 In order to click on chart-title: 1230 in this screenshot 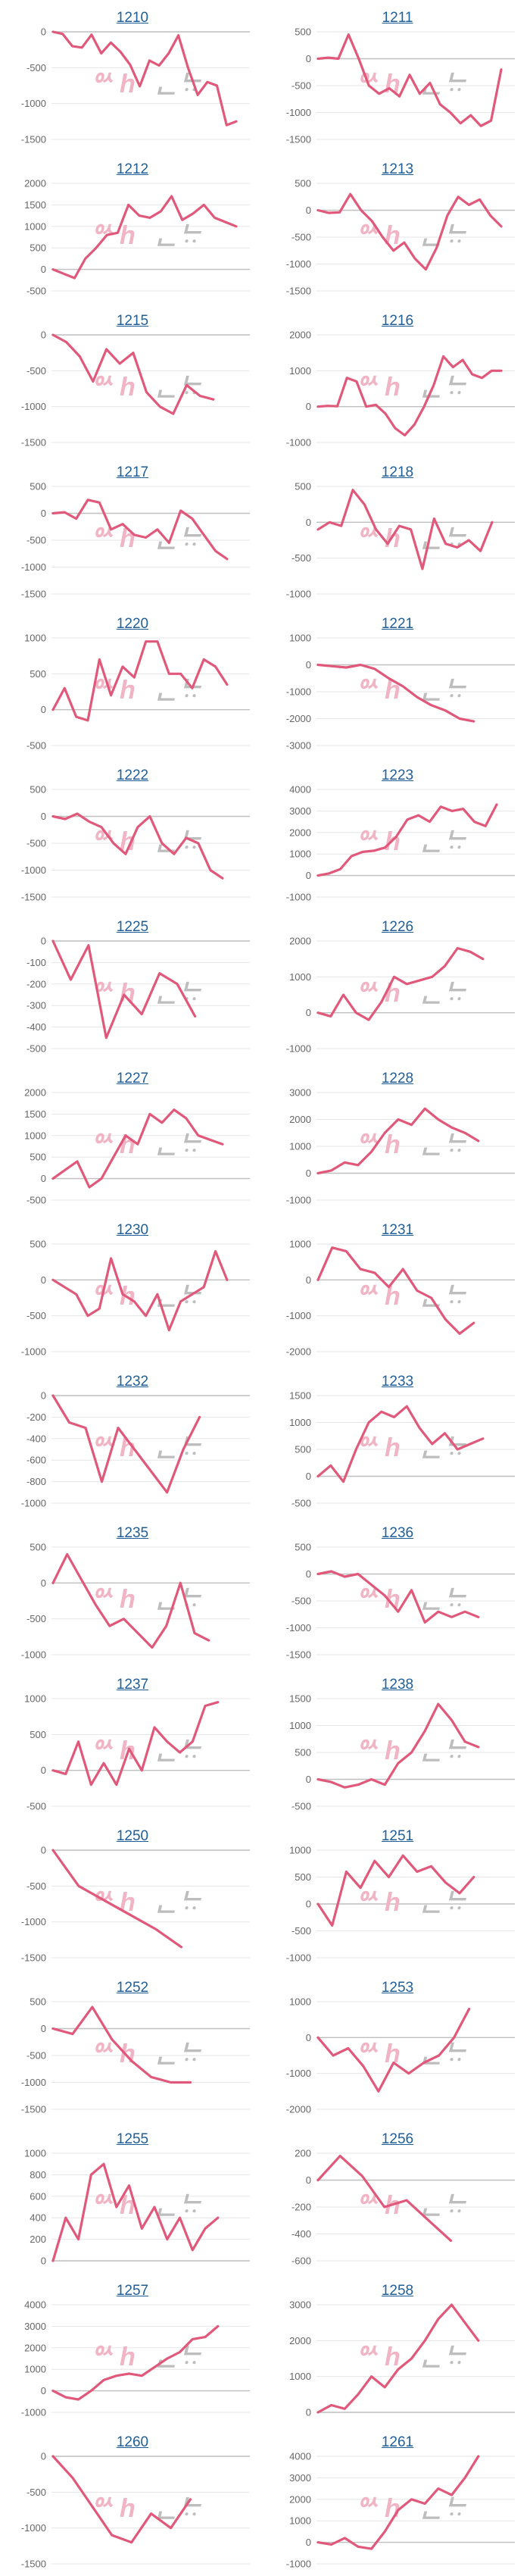, I will do `click(132, 1230)`.